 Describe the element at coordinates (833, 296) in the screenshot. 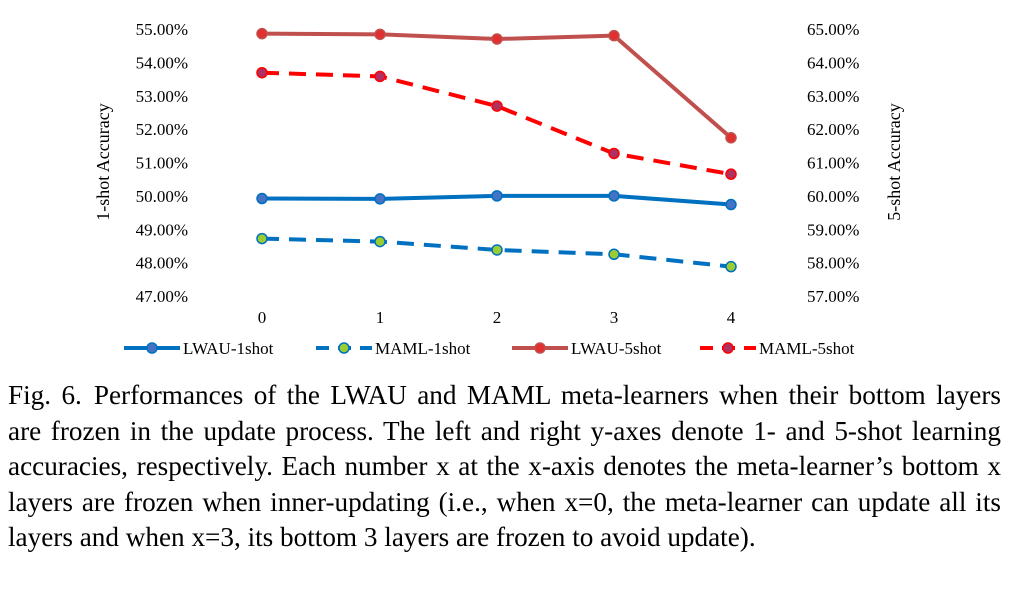

I see `right-tick-label: 57.00%` at that location.